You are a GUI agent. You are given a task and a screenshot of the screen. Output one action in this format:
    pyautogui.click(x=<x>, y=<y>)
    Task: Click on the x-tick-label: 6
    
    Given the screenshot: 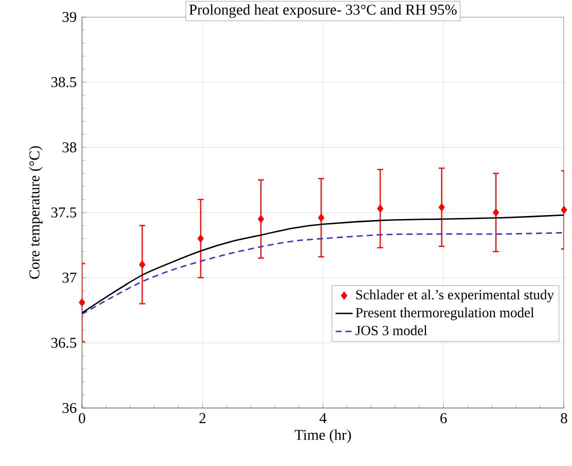 What is the action you would take?
    pyautogui.click(x=443, y=418)
    